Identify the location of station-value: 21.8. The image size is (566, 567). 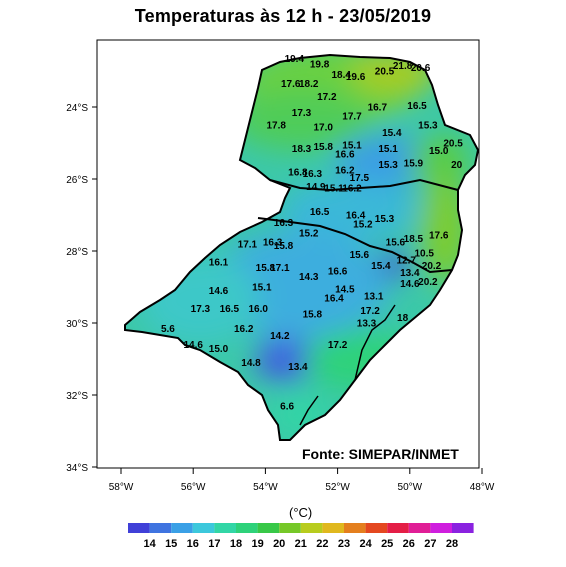
(403, 66).